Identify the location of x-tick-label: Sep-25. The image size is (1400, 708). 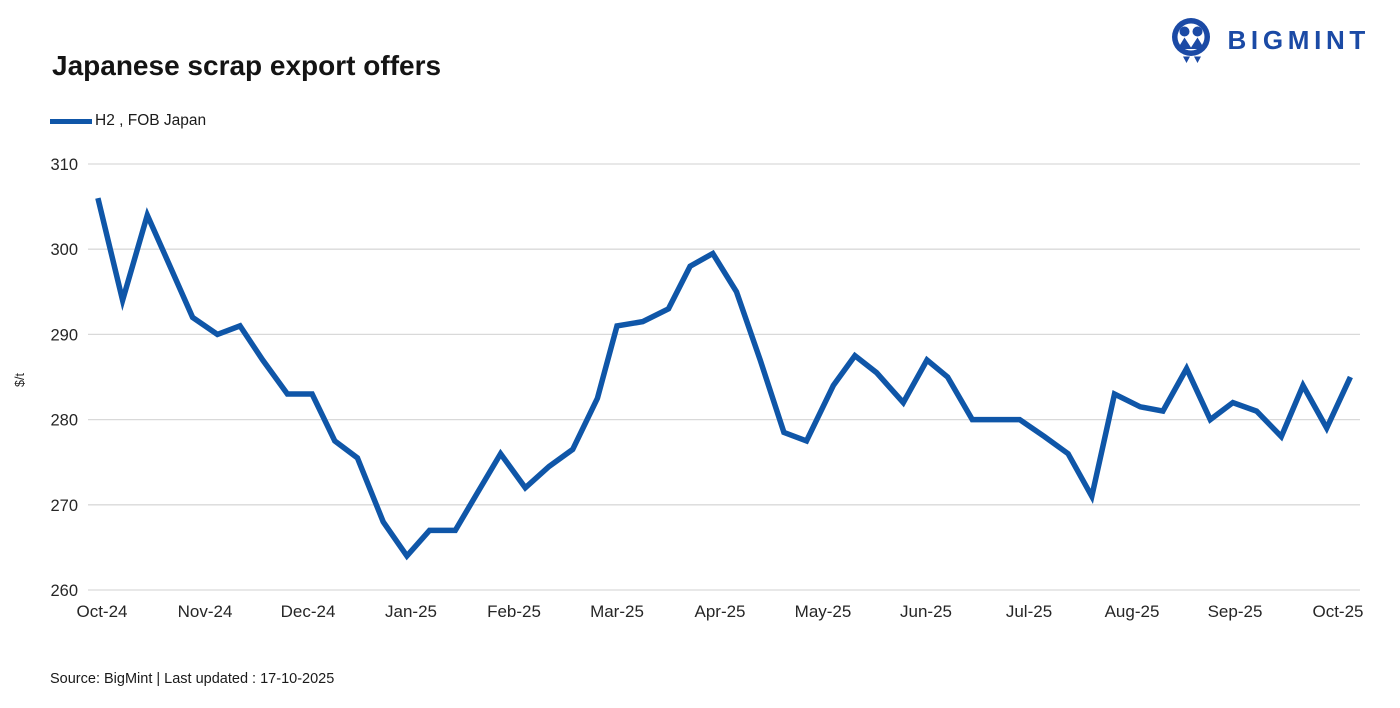
(1235, 611).